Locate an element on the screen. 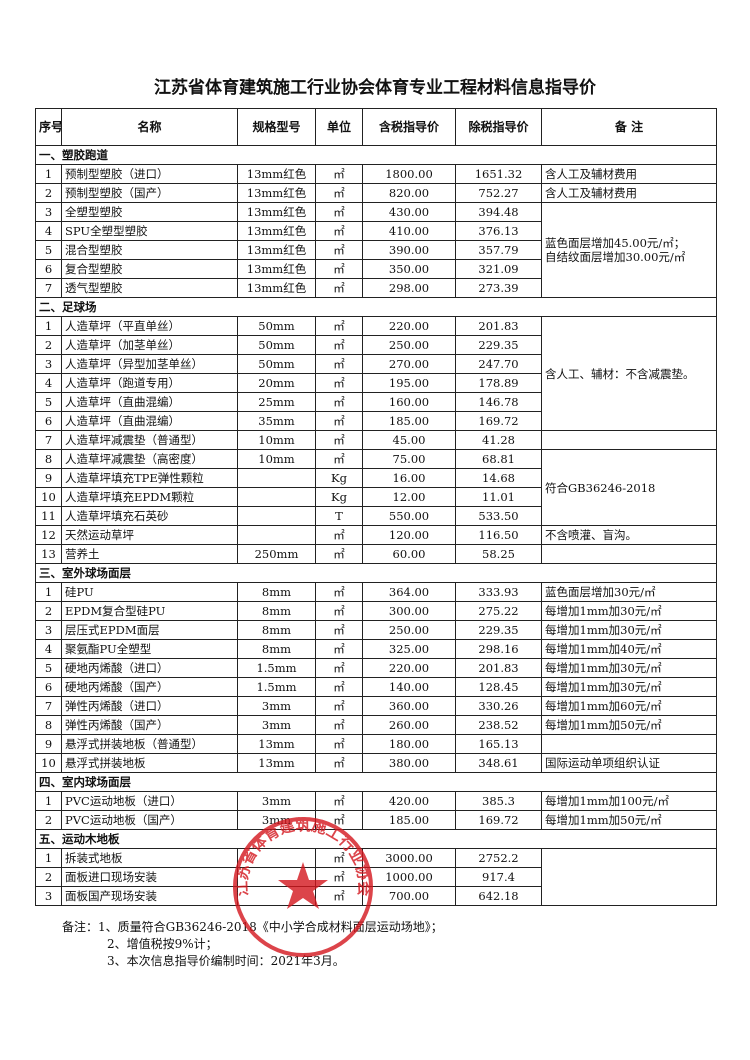 This screenshot has width=750, height=1060. item-name: 悬浮式拼装地板 is located at coordinates (149, 763).